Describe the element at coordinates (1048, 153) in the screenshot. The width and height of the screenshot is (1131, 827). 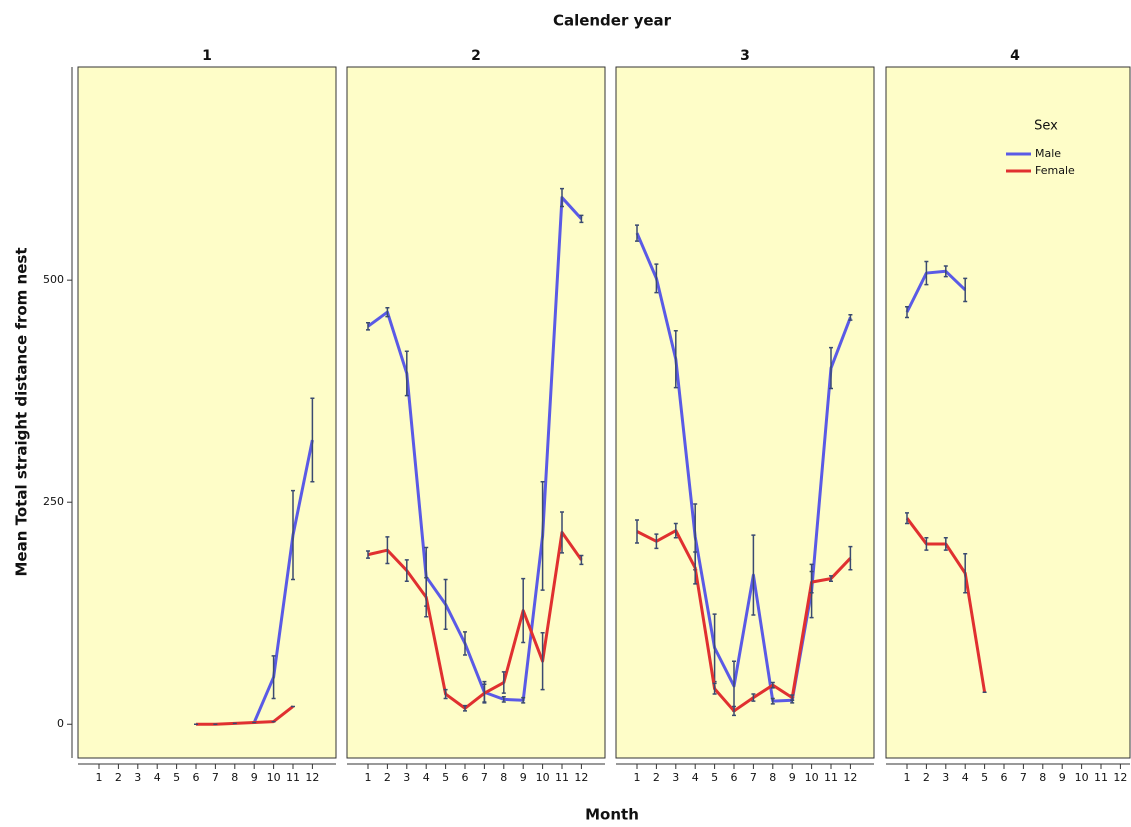
I see `legend-label: Male` at that location.